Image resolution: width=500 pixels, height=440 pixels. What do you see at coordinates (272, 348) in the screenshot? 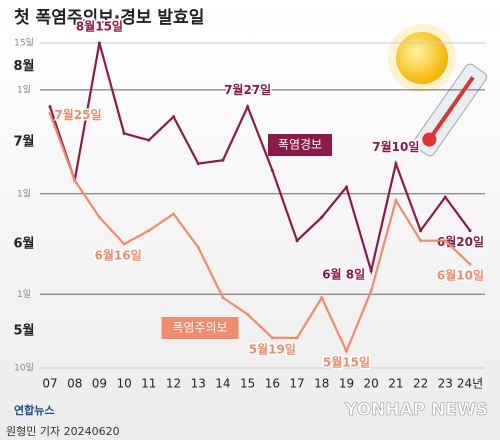
I see `data-label: 5월19일` at bounding box center [272, 348].